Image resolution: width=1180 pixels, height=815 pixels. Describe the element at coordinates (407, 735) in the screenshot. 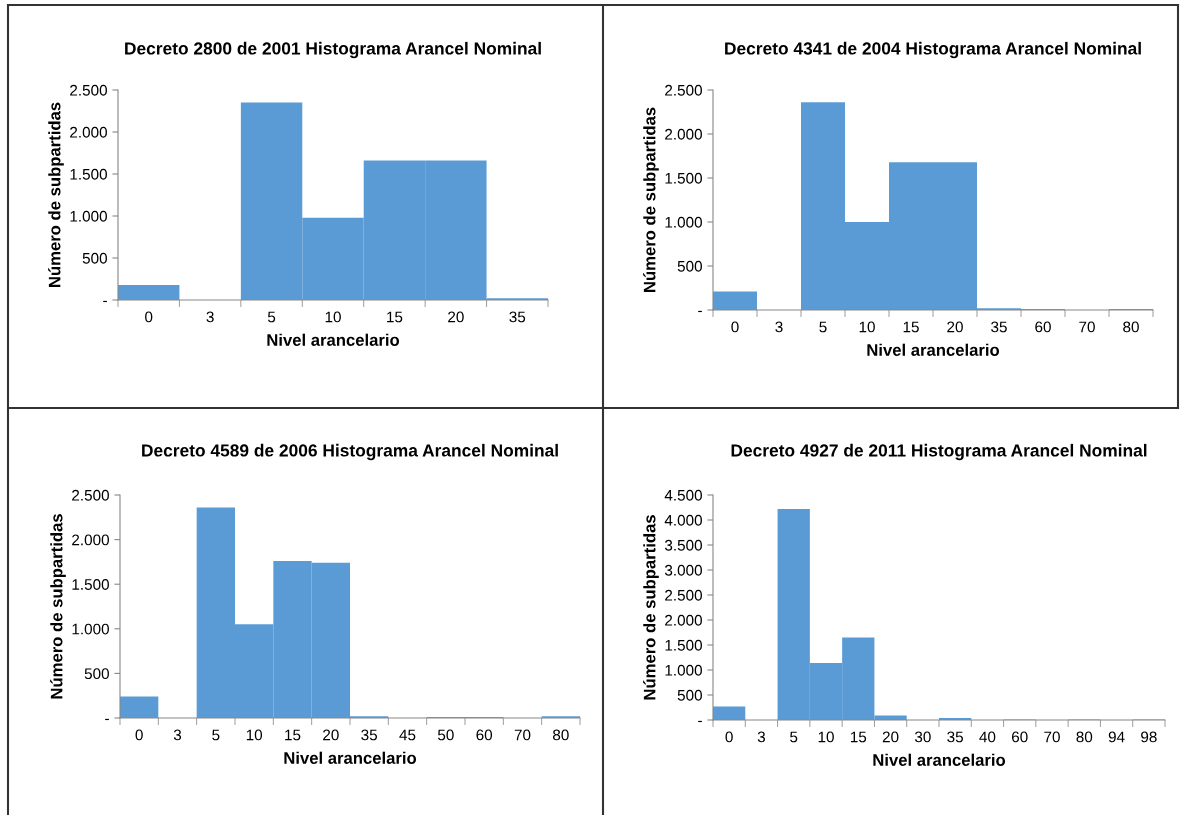

I see `x-tick-label: 45` at that location.